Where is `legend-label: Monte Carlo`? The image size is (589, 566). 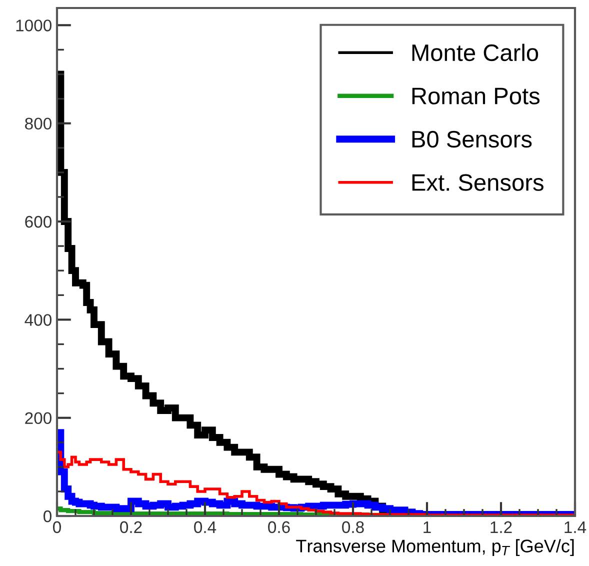
legend-label: Monte Carlo is located at coordinates (475, 53).